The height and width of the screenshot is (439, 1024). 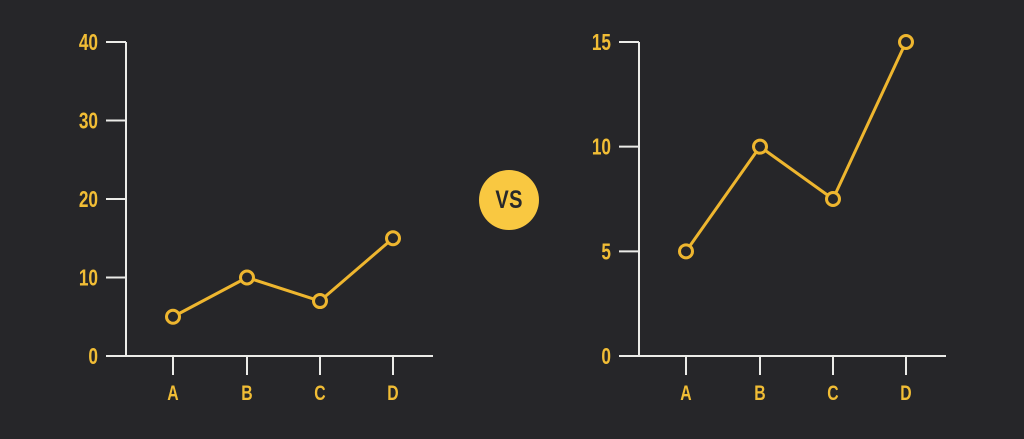 I want to click on y-tick-label: 5, so click(x=606, y=252).